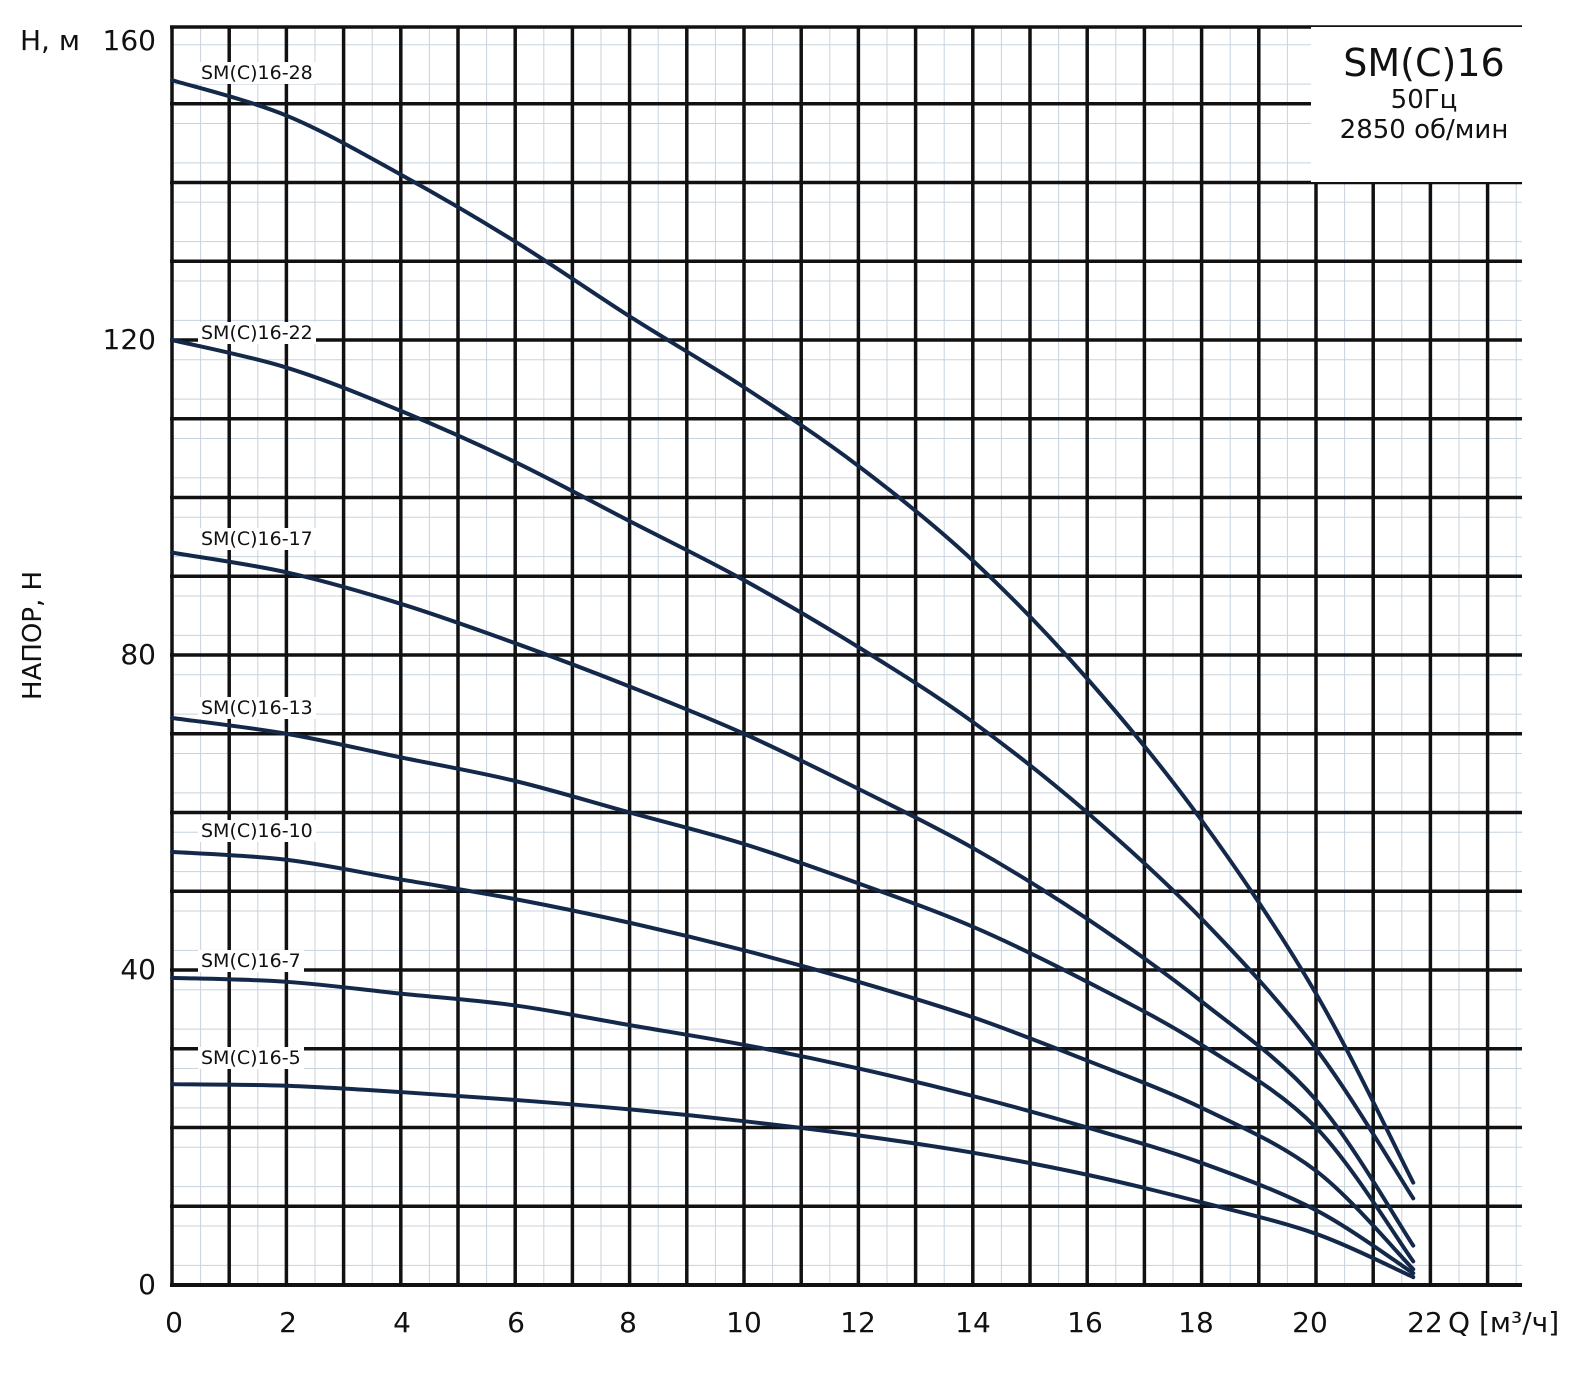 The height and width of the screenshot is (1390, 1582). What do you see at coordinates (1424, 100) in the screenshot?
I see `frequency-label: 50Гц` at bounding box center [1424, 100].